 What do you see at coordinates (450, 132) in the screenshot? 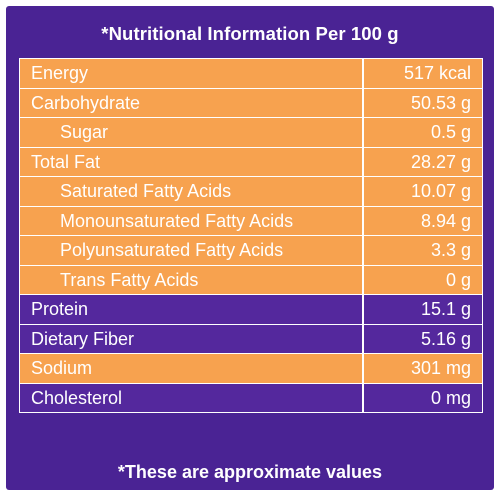
I see `nutrient-value: 0.5 g` at bounding box center [450, 132].